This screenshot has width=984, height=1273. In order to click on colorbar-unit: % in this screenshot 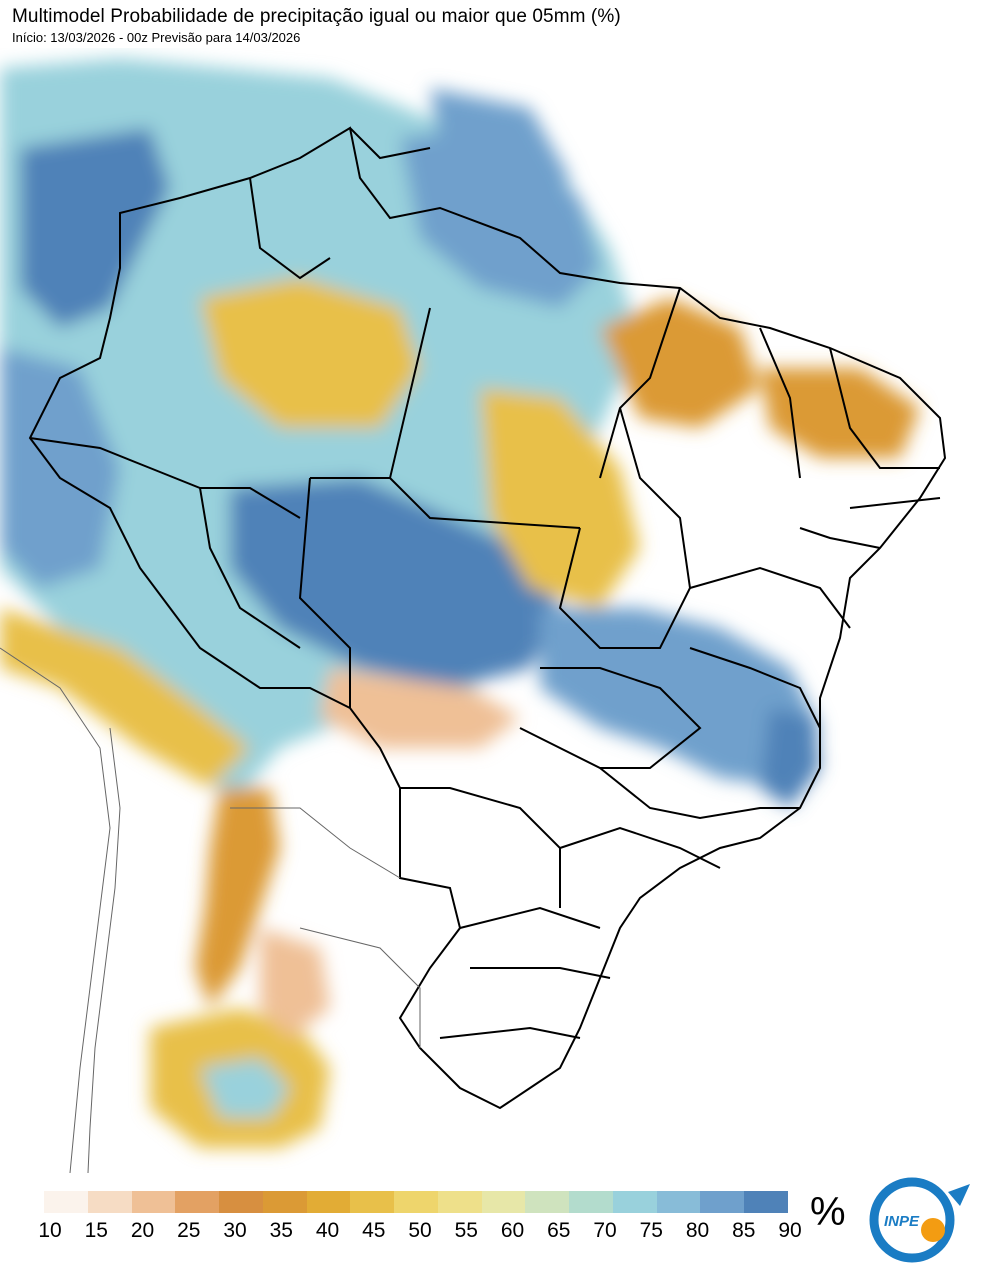, I will do `click(828, 1212)`.